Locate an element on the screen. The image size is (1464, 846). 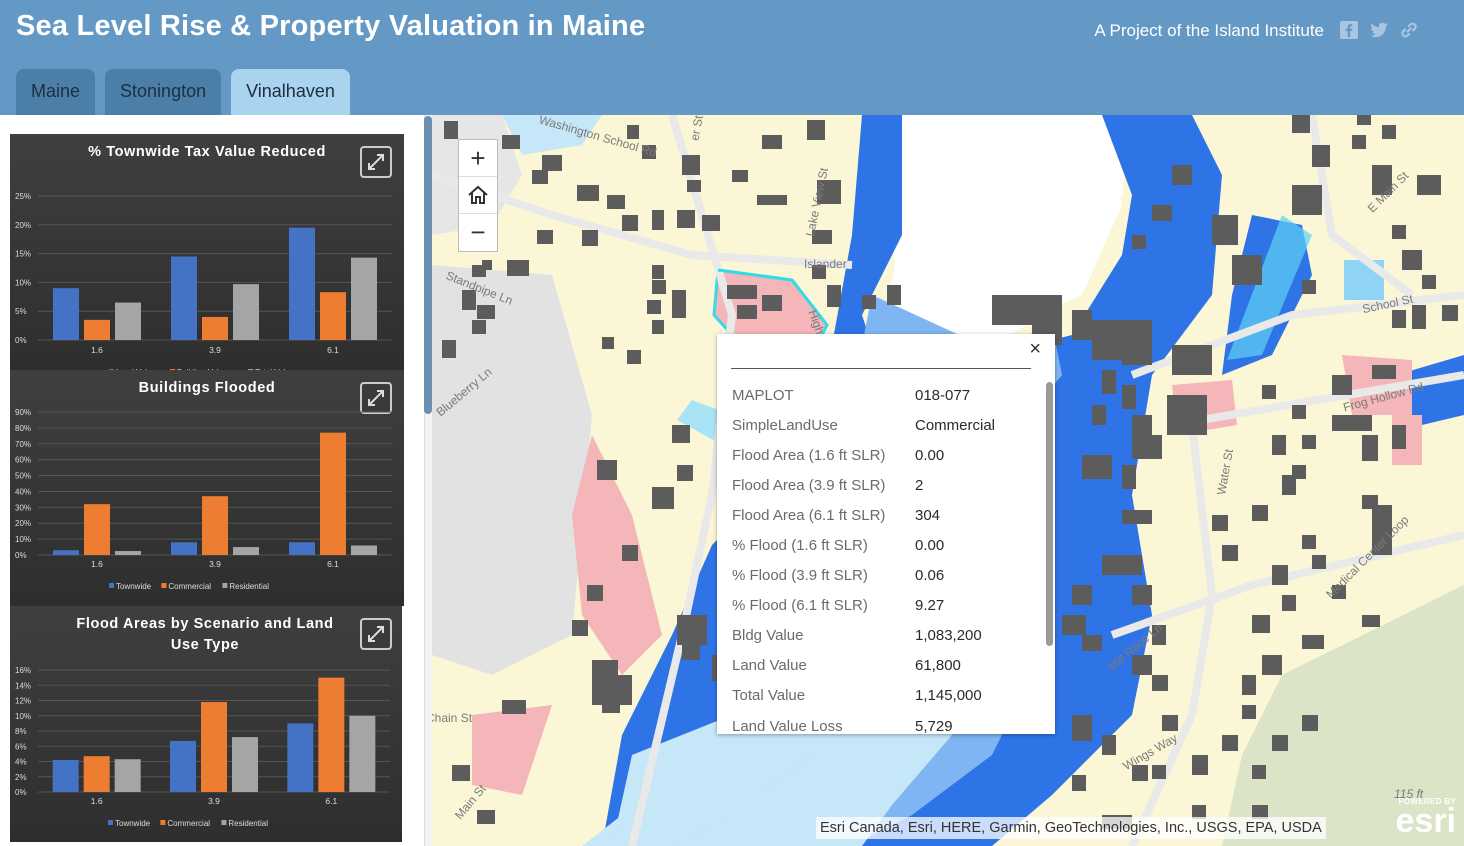
y-tick-label: 30% is located at coordinates (23, 507).